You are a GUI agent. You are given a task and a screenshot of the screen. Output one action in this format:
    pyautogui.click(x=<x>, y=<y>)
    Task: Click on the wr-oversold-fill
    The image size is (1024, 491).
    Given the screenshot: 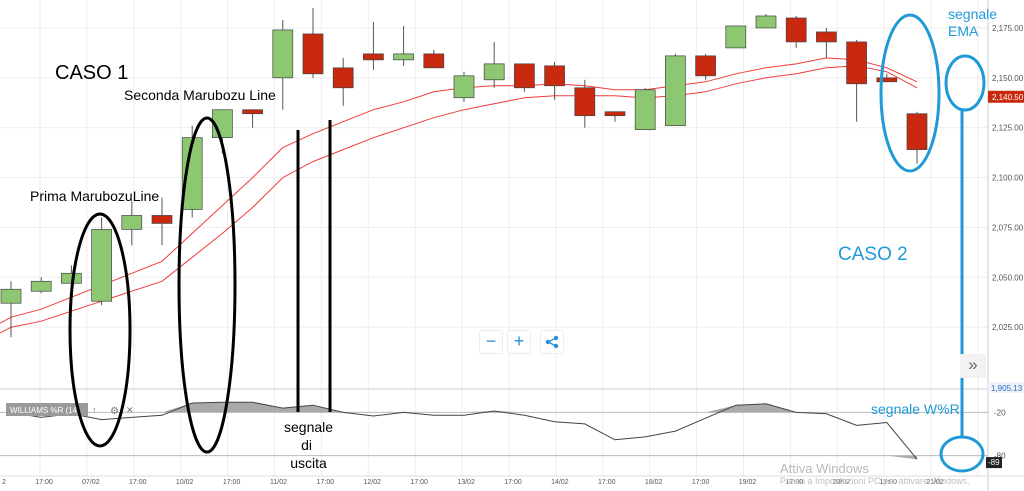 What is the action you would take?
    pyautogui.click(x=464, y=457)
    